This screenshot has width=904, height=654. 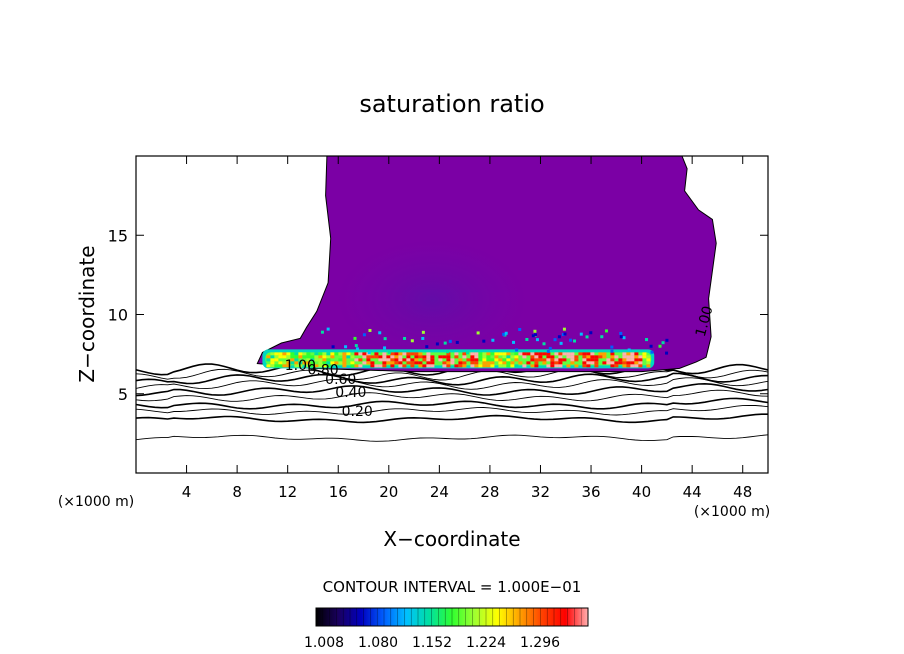 I want to click on x-tick-label: 20, so click(x=388, y=492).